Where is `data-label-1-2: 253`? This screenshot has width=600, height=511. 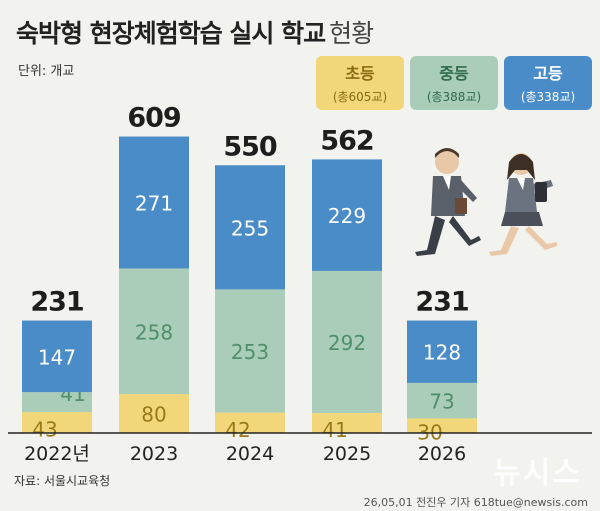 data-label-1-2: 253 is located at coordinates (250, 352).